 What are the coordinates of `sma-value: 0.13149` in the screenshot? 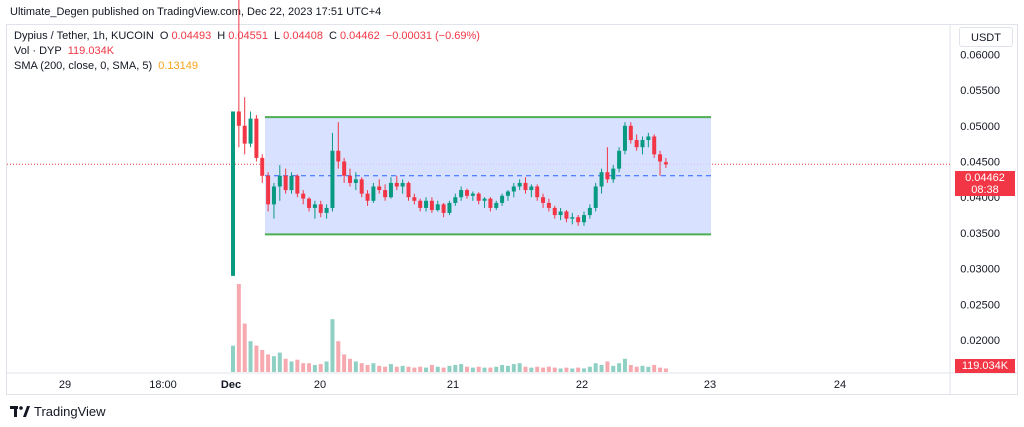 It's located at (178, 66).